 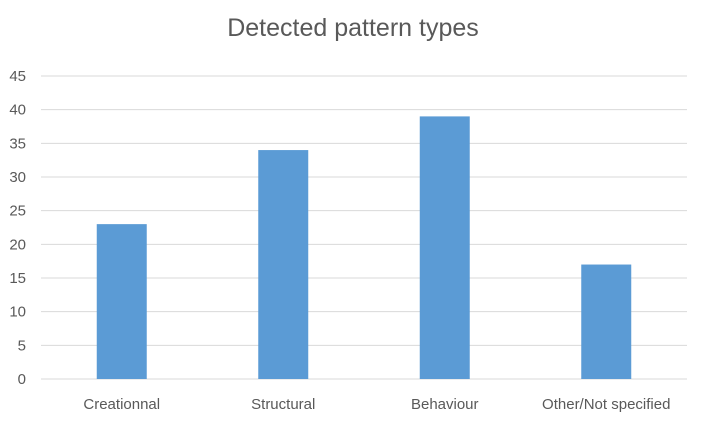 I want to click on y-tick-label: 15, so click(x=17, y=278).